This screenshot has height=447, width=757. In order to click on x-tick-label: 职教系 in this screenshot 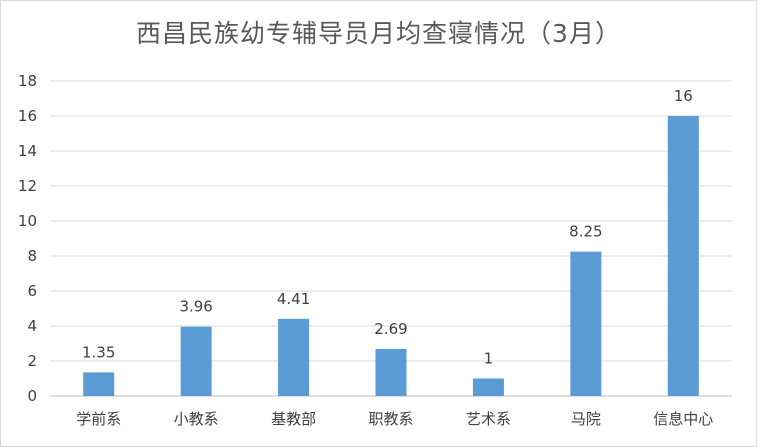, I will do `click(390, 419)`.